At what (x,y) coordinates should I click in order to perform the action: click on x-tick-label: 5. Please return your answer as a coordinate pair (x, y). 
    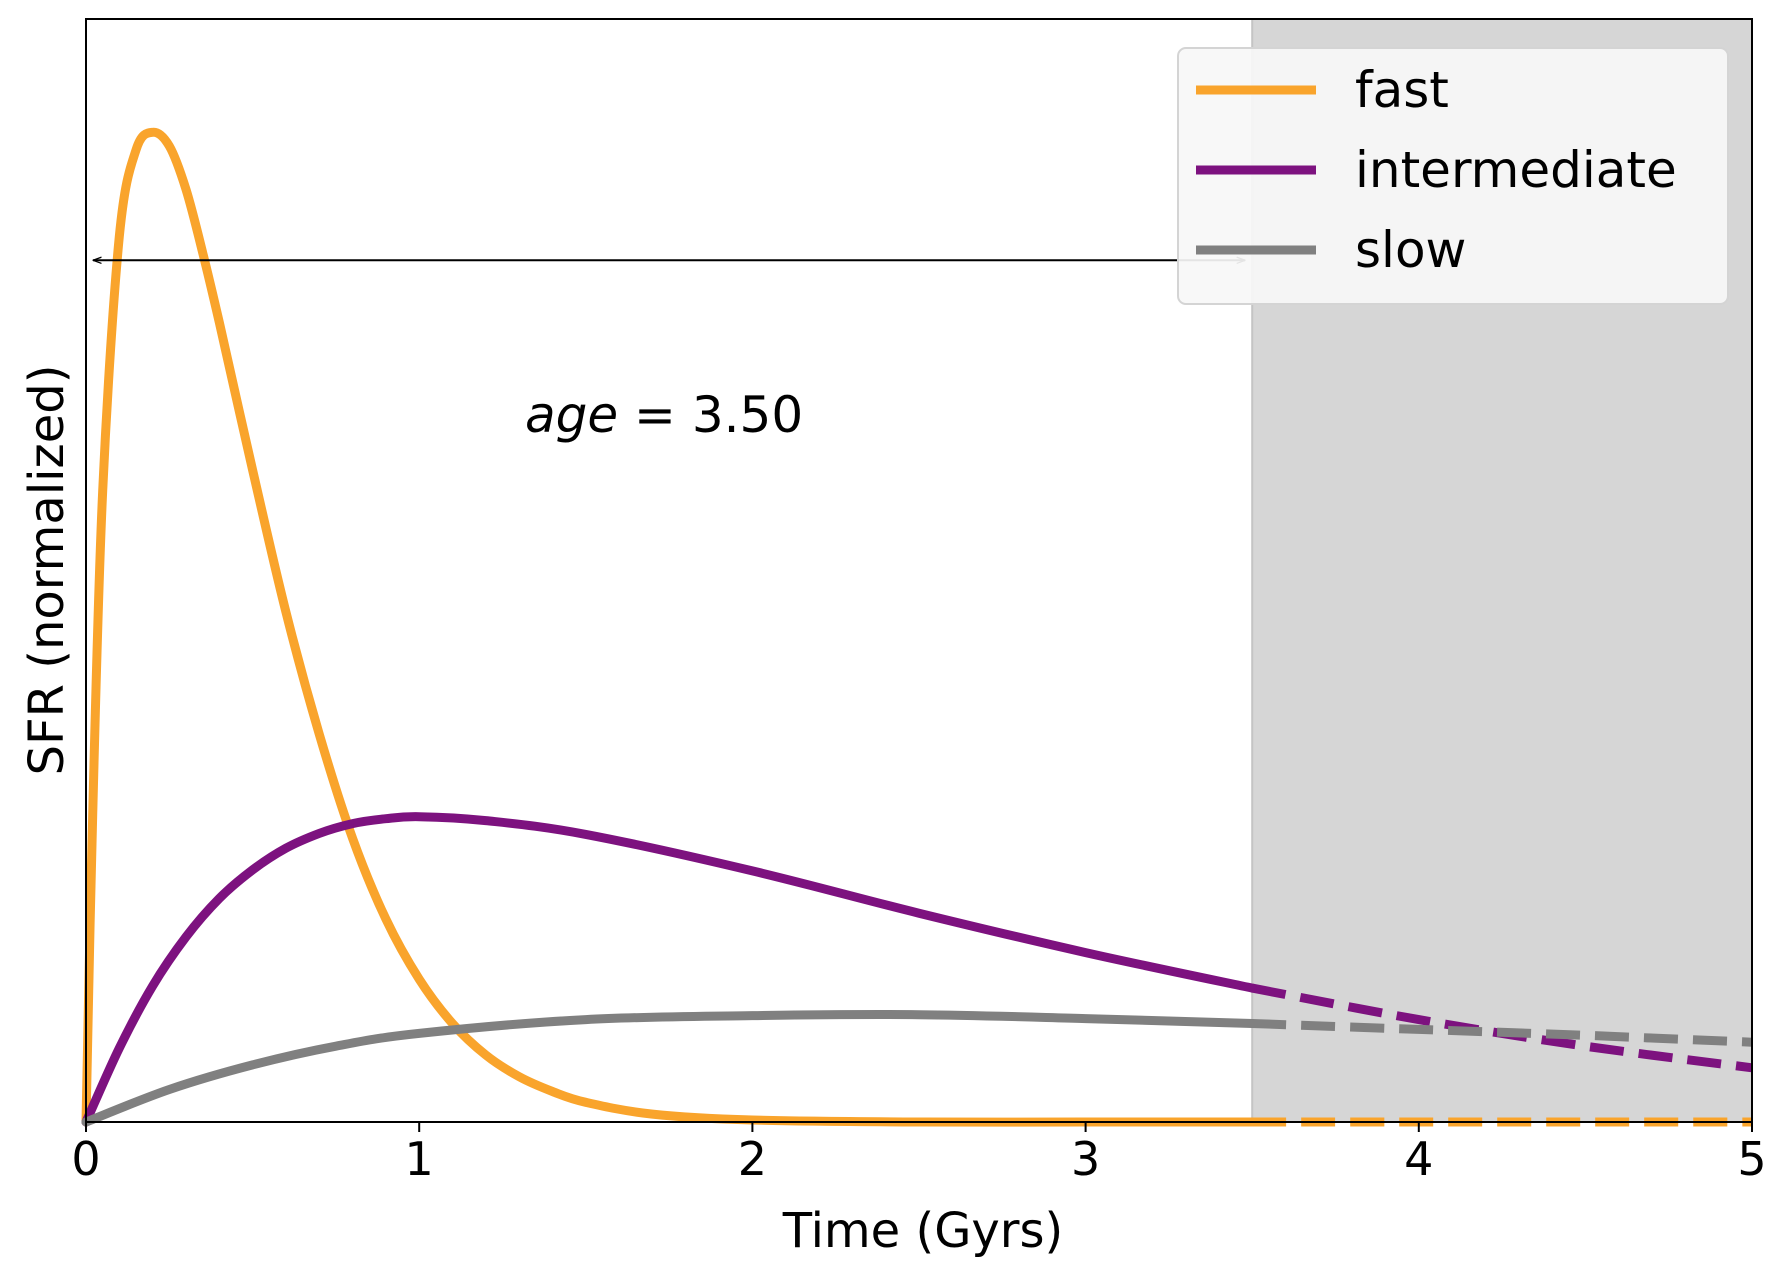
    Looking at the image, I should click on (1751, 1159).